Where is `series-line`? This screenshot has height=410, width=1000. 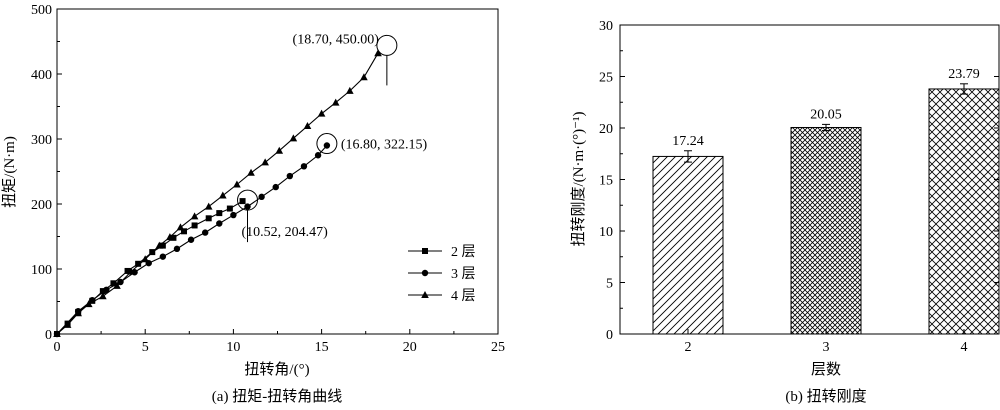 series-line is located at coordinates (149, 267).